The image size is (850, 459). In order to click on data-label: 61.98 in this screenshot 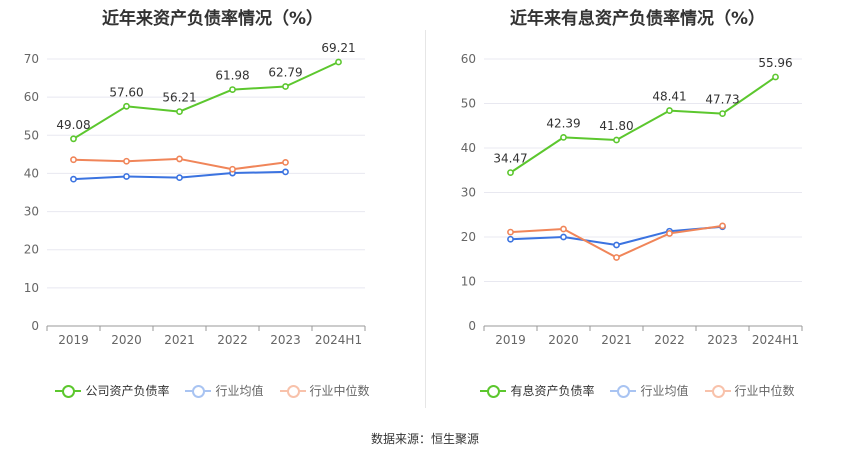, I will do `click(232, 76)`.